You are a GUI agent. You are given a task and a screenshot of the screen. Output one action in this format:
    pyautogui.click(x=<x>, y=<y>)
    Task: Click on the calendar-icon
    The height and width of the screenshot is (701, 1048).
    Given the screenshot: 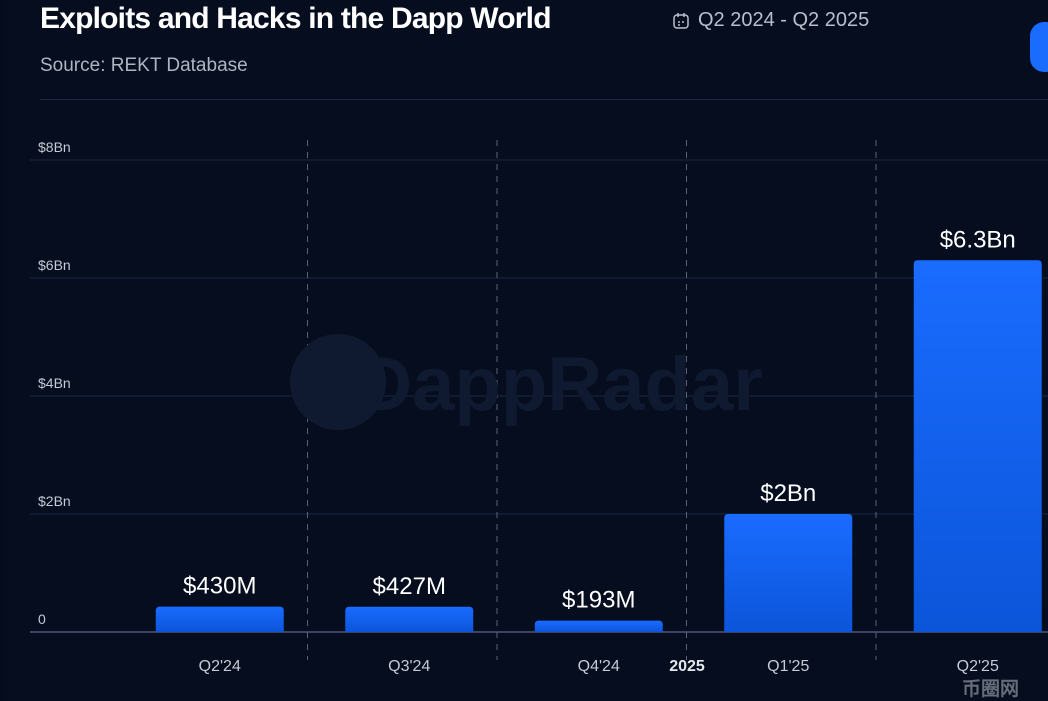 What is the action you would take?
    pyautogui.click(x=681, y=20)
    